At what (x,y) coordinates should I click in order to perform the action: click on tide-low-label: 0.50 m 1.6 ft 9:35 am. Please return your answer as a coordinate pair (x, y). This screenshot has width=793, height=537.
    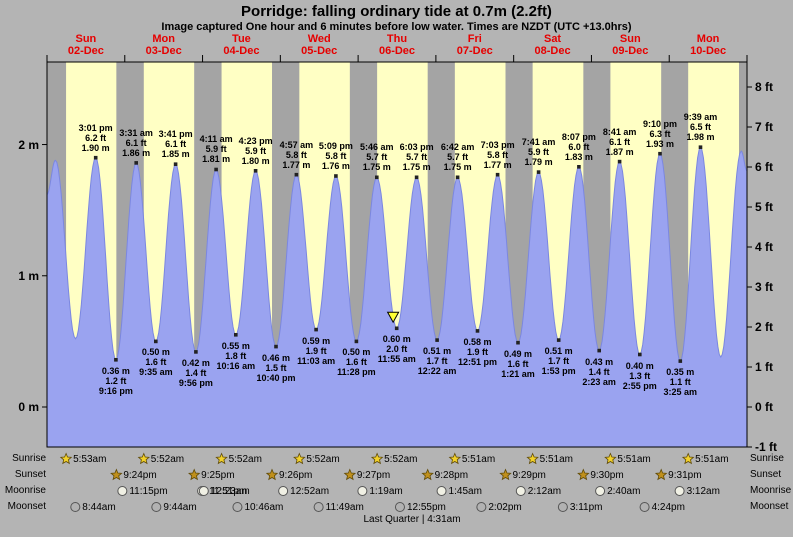
    Looking at the image, I should click on (156, 362).